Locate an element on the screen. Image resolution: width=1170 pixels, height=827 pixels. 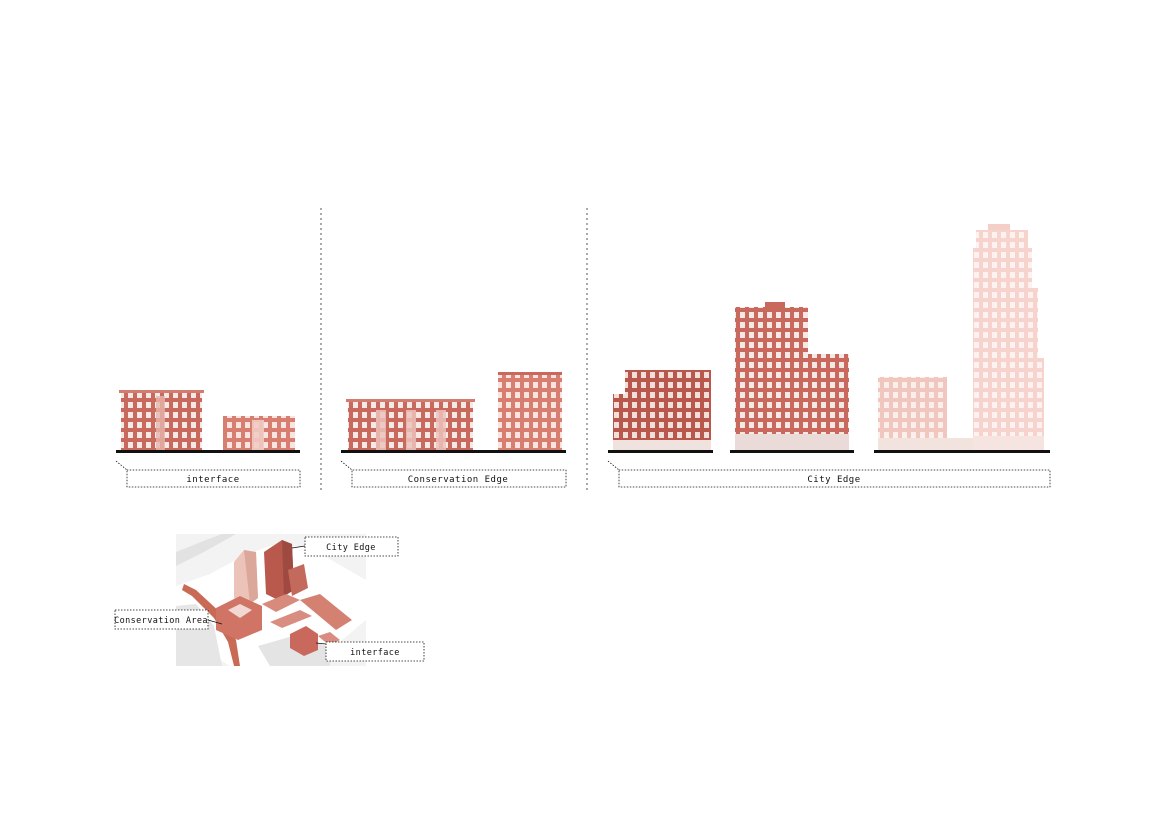
tower-base is located at coordinates (1008, 443).